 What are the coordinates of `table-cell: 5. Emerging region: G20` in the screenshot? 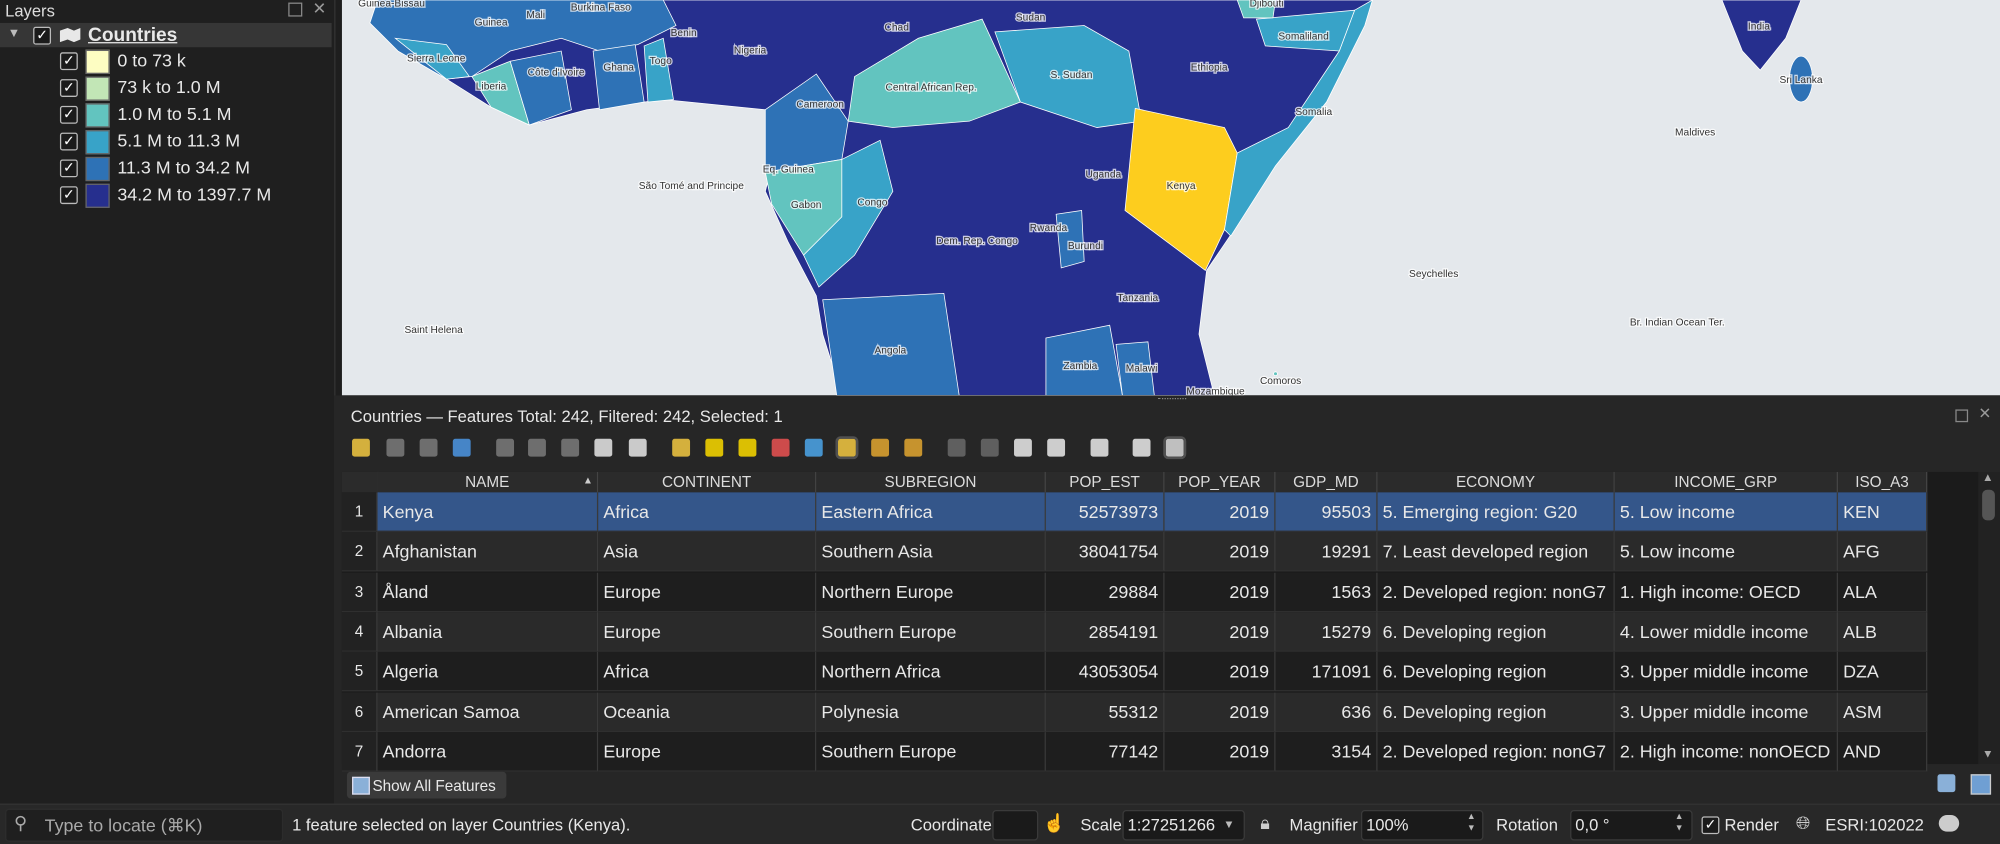 It's located at (1496, 512).